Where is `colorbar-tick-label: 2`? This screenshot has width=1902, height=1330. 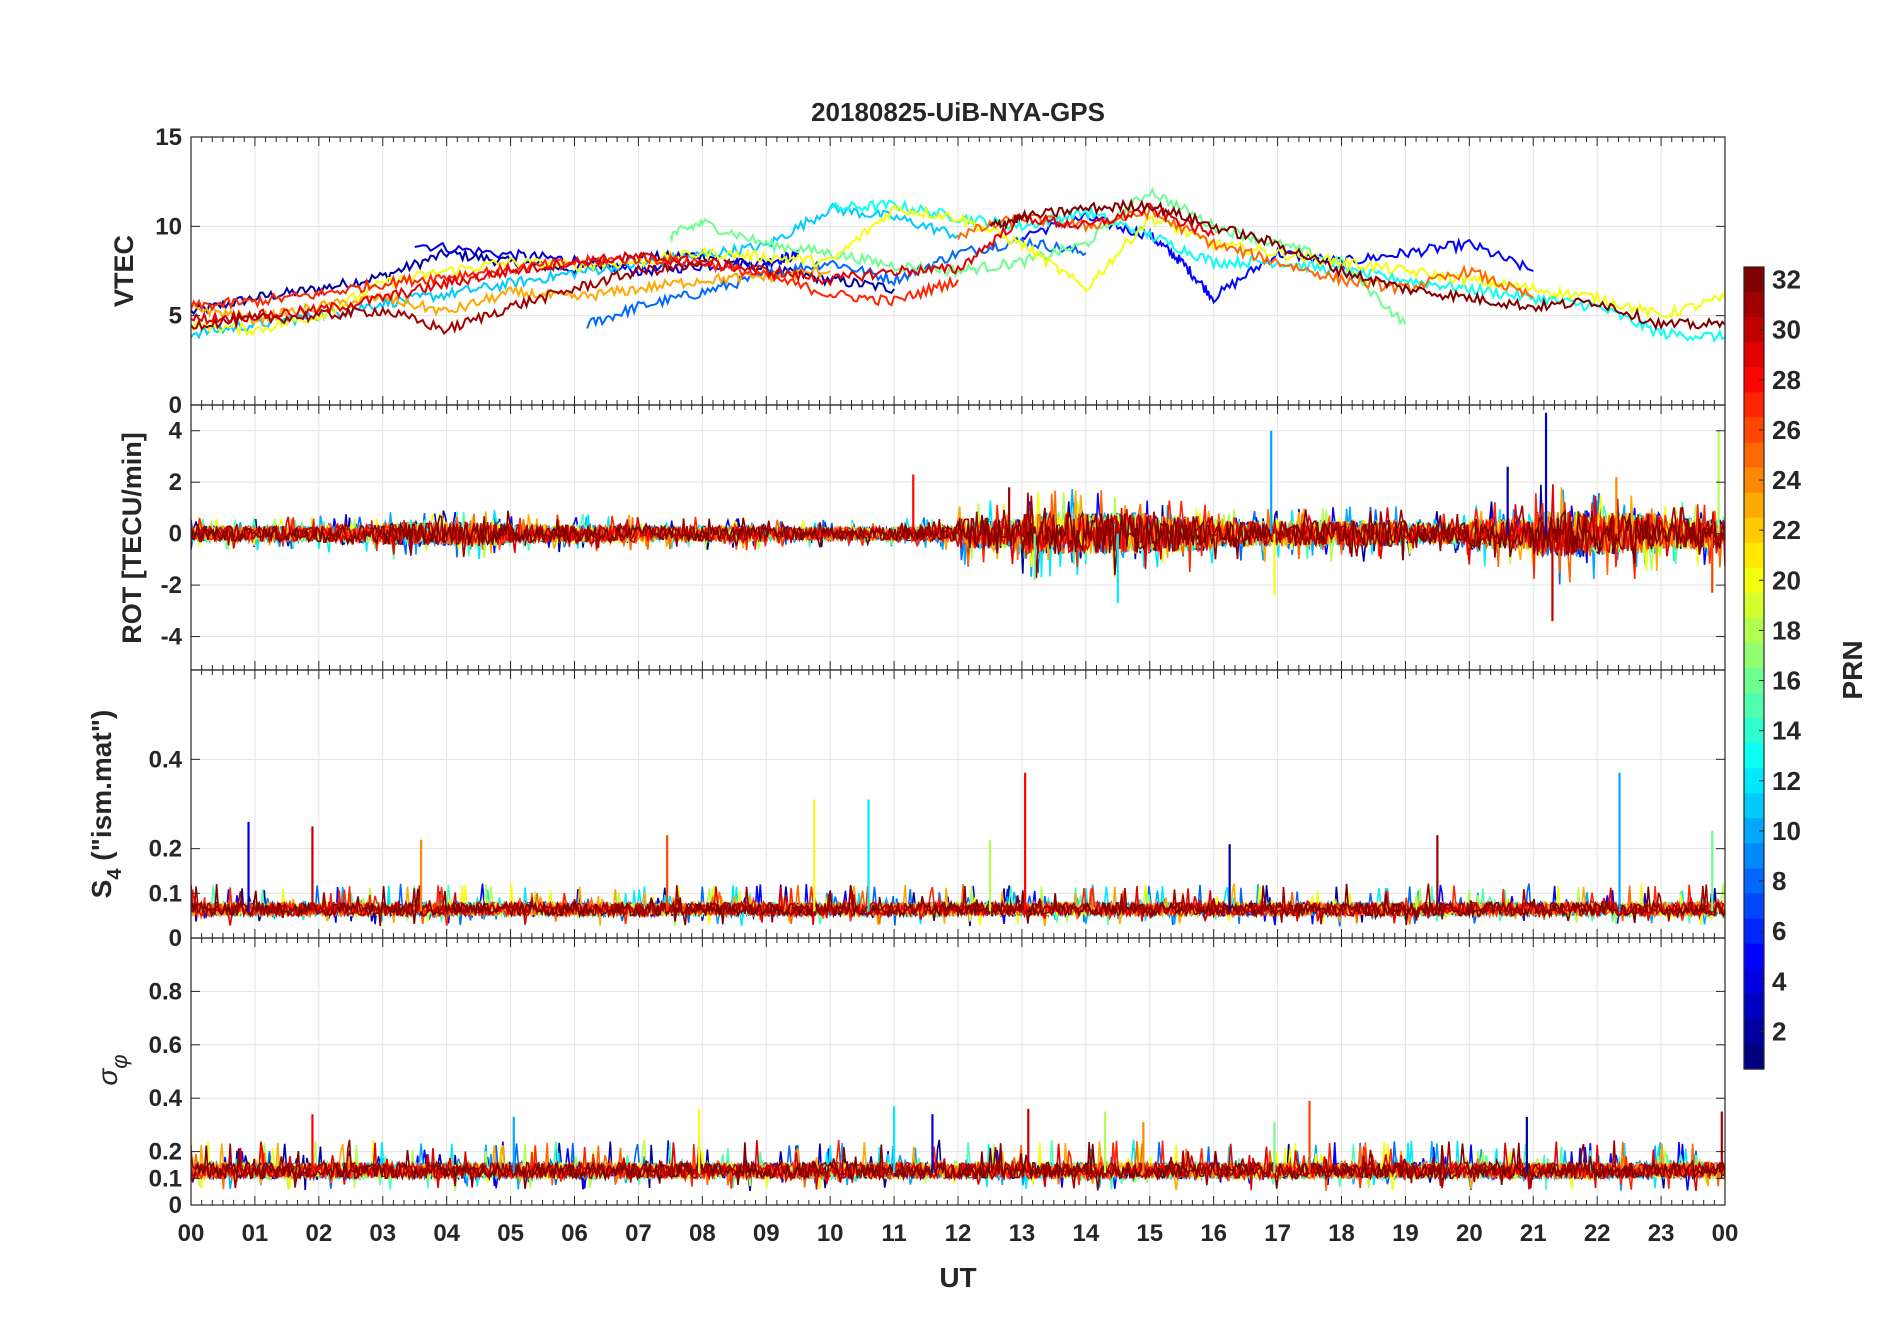
colorbar-tick-label: 2 is located at coordinates (1779, 1031).